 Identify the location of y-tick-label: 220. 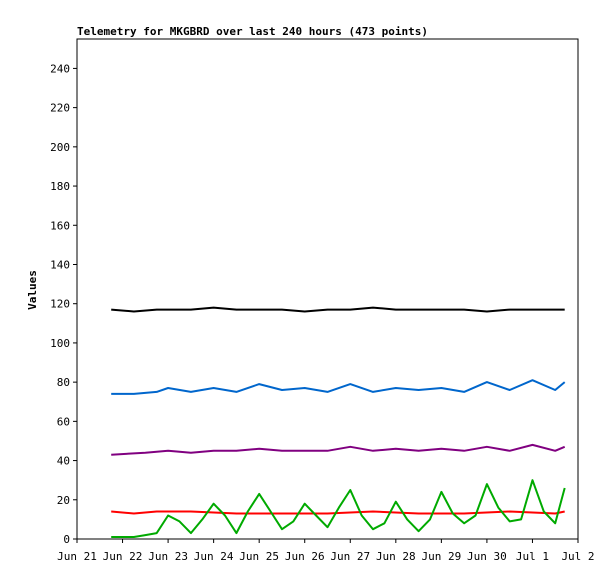
(60, 108).